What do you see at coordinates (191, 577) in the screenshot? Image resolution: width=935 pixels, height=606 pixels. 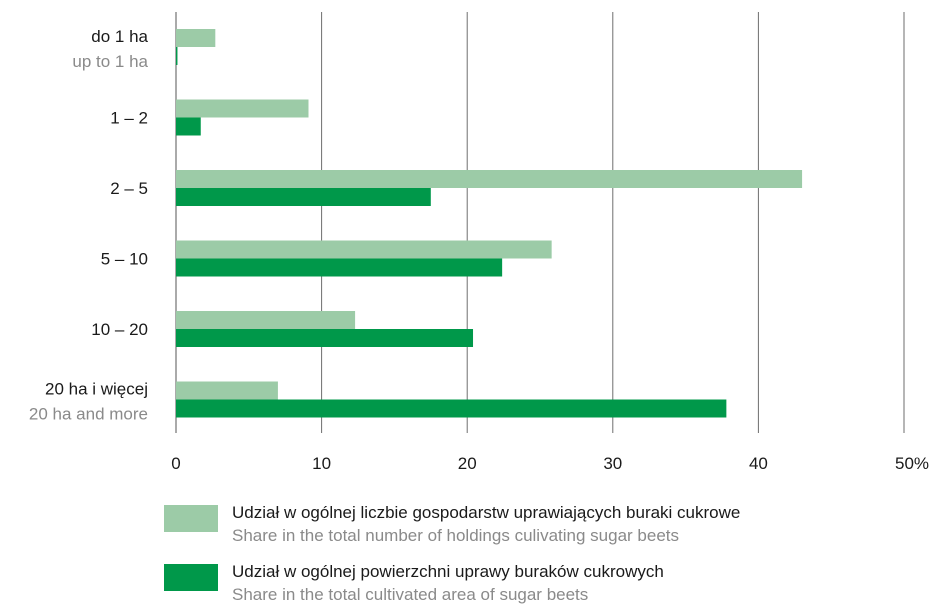 I see `legend-swatch-area` at bounding box center [191, 577].